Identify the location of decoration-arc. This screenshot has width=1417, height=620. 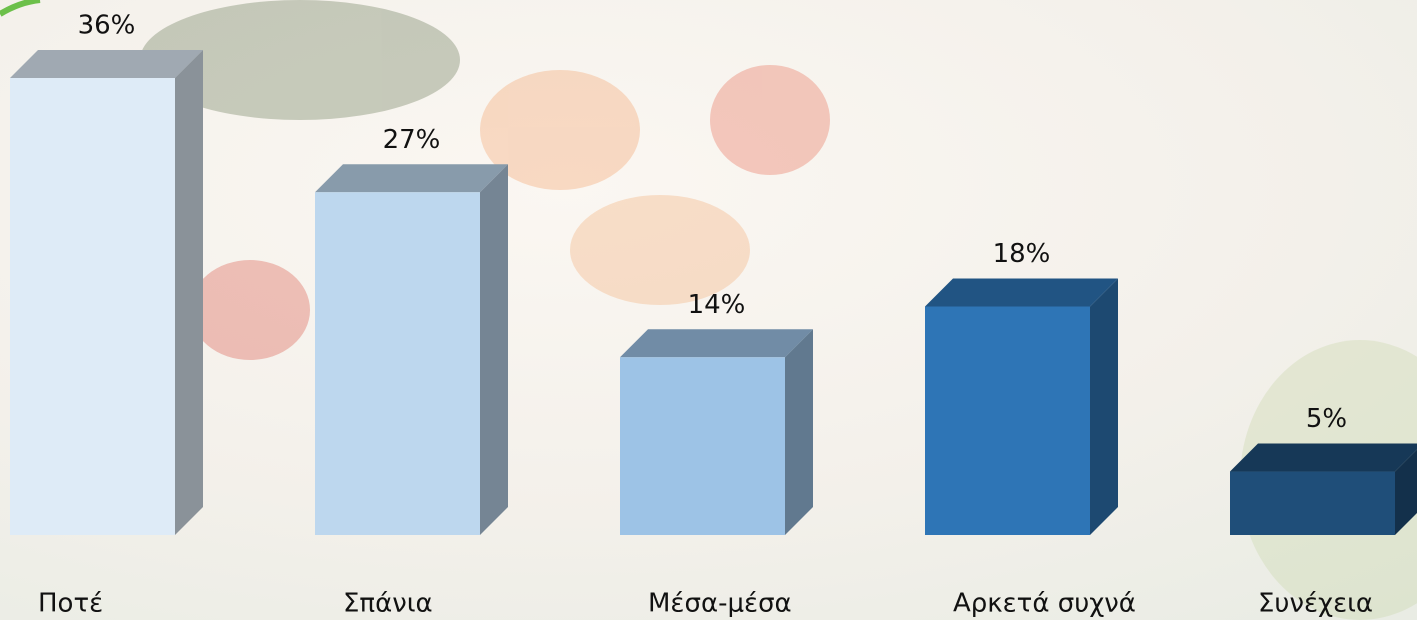
(20, 8).